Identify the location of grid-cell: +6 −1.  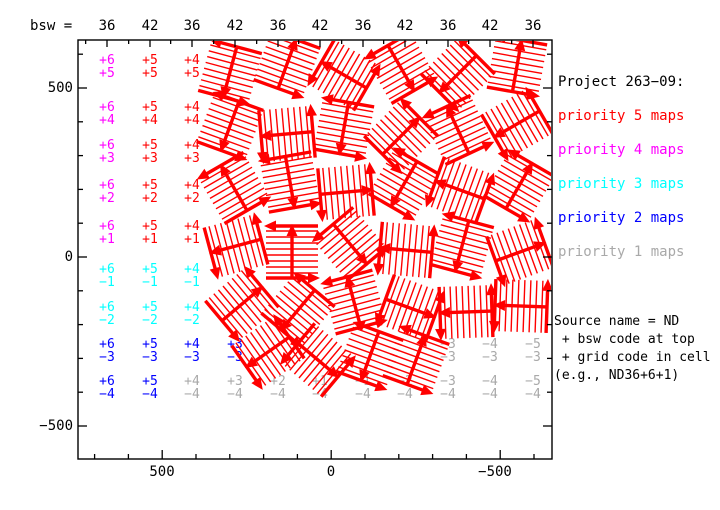
(107, 276).